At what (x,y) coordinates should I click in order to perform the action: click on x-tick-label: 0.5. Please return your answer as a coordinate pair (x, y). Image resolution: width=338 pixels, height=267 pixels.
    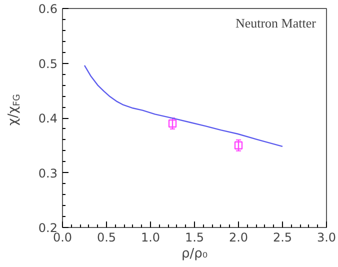
    Looking at the image, I should click on (106, 237).